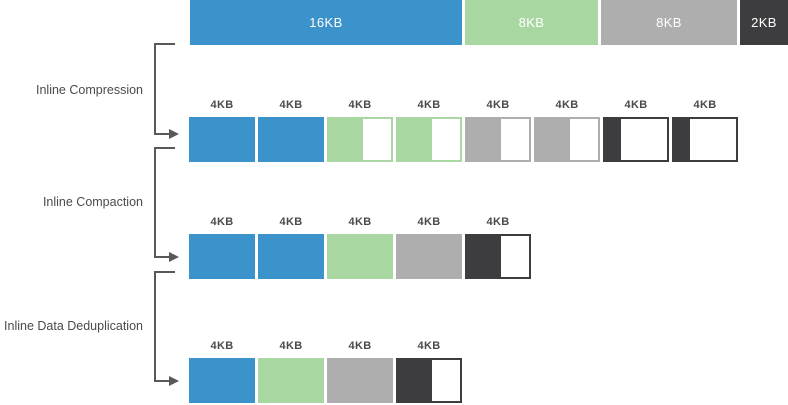 The height and width of the screenshot is (405, 788). I want to click on stage-label-inline-compaction: Inline Compaction, so click(92, 202).